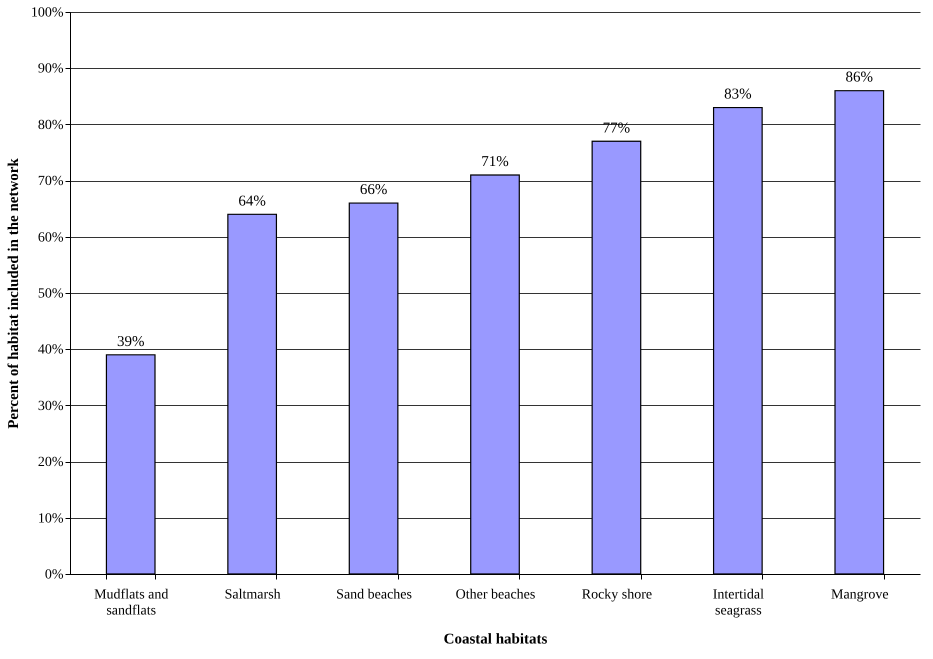 This screenshot has height=659, width=933. I want to click on data-label: 64%, so click(252, 201).